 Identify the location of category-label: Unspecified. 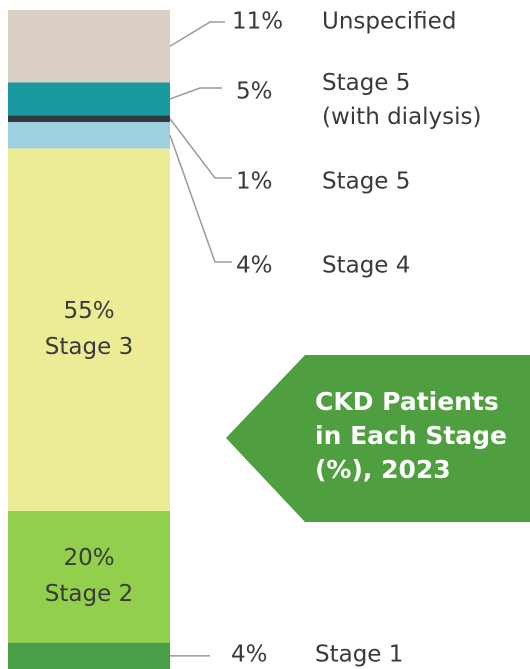
(389, 22).